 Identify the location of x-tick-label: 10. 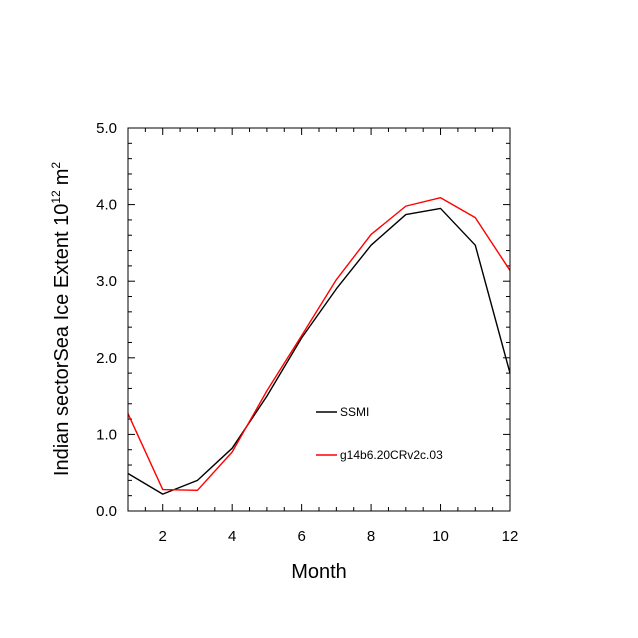
(440, 536).